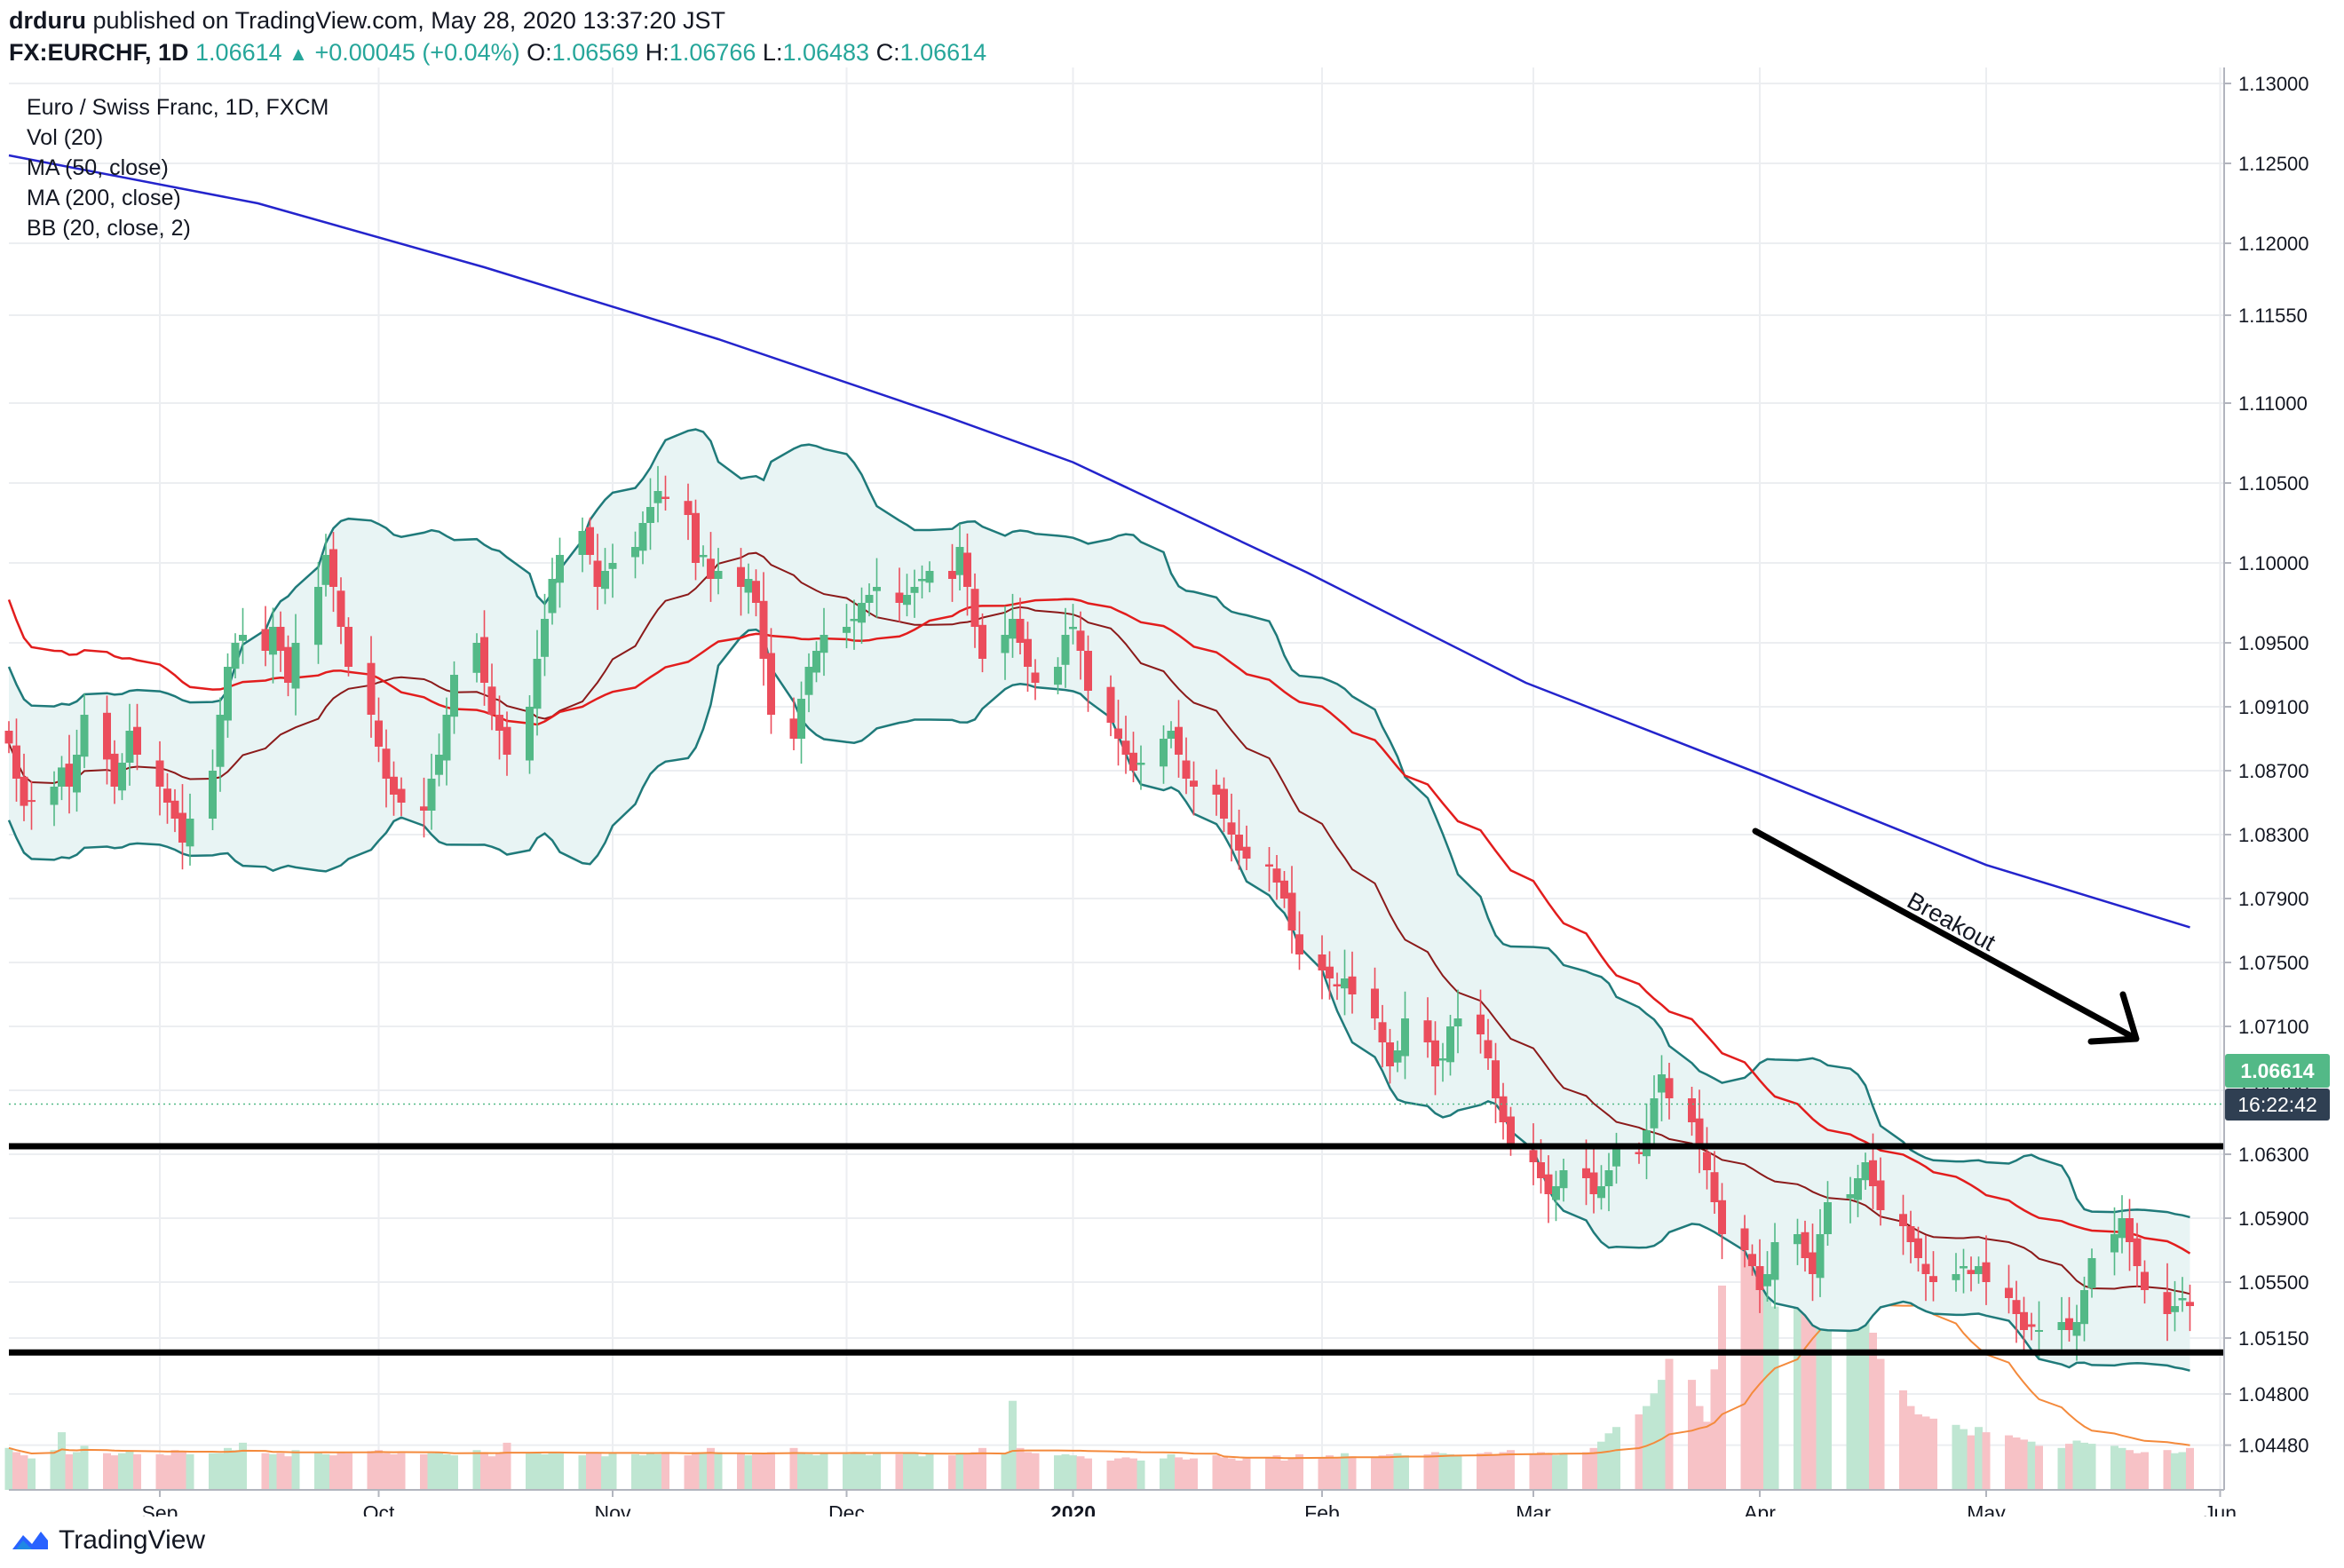 This screenshot has height=1568, width=2344. I want to click on high-value: 1.06766, so click(713, 52).